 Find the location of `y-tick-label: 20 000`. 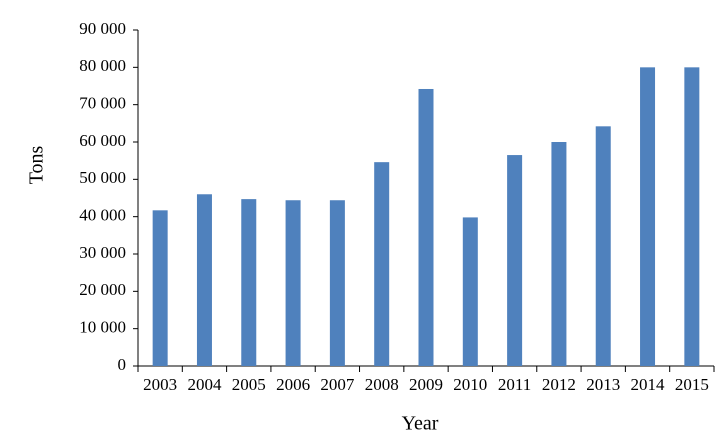

y-tick-label: 20 000 is located at coordinates (102, 289).